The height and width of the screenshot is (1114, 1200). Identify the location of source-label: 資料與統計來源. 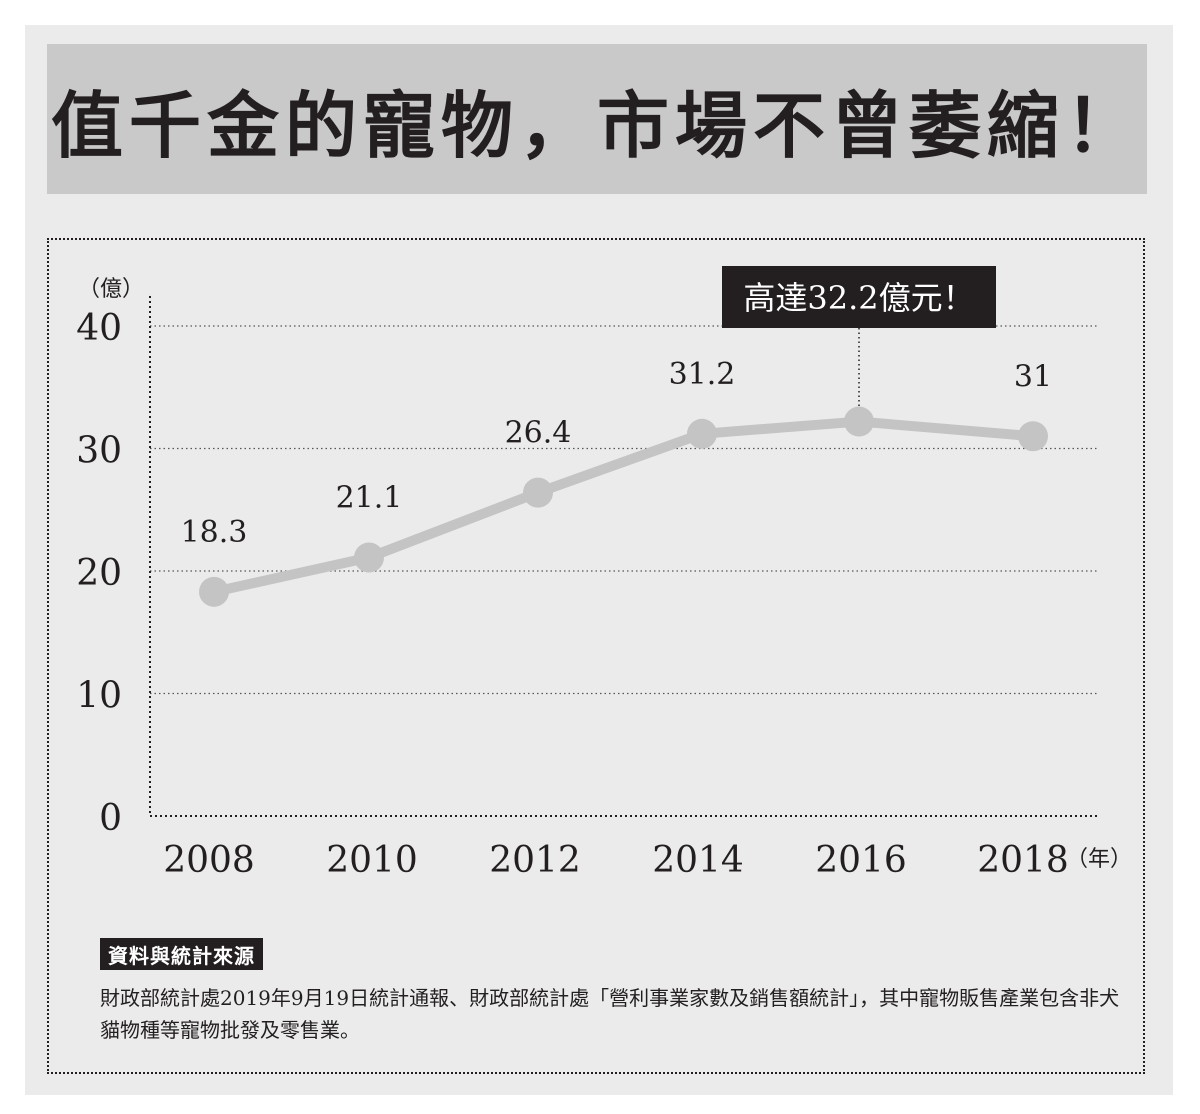
(181, 954).